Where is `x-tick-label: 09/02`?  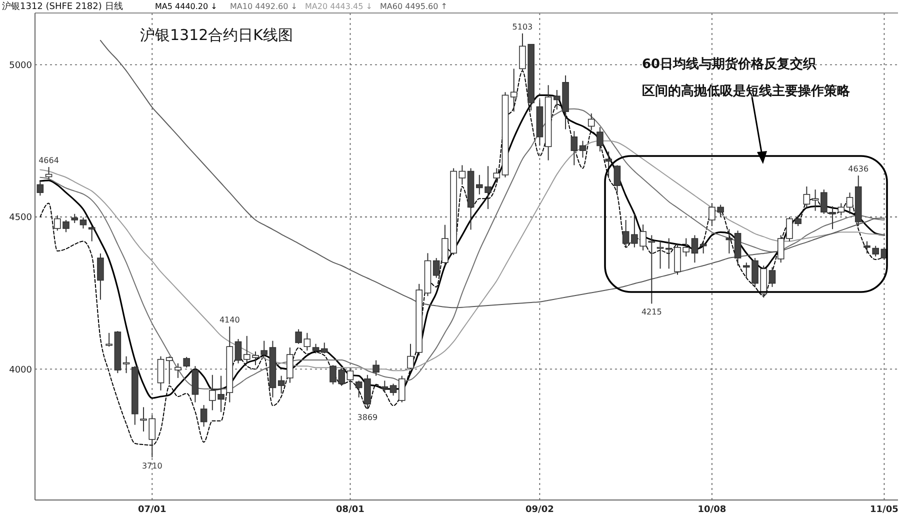 x-tick-label: 09/02 is located at coordinates (540, 510).